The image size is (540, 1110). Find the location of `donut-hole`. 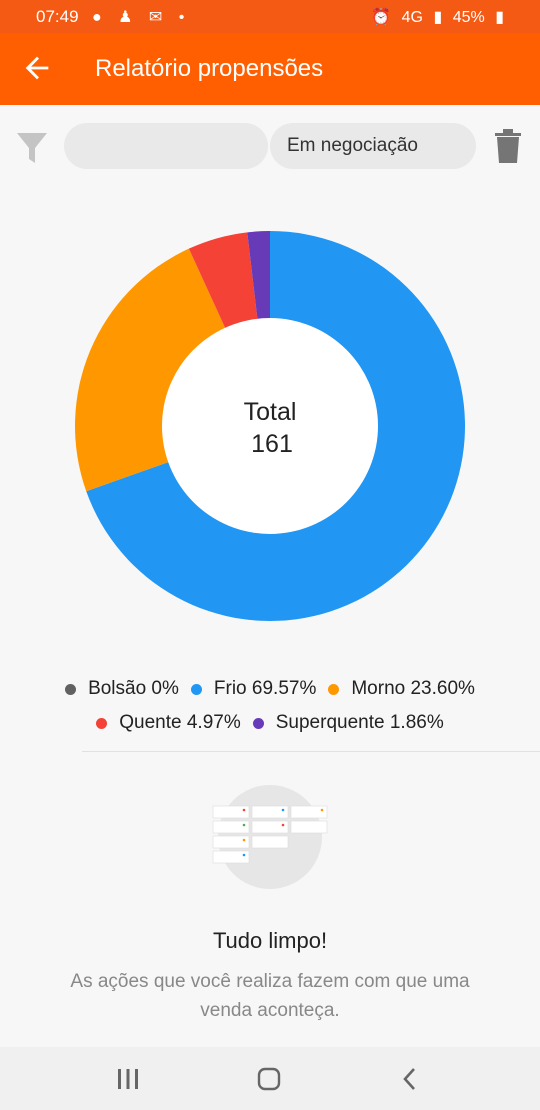

donut-hole is located at coordinates (270, 426).